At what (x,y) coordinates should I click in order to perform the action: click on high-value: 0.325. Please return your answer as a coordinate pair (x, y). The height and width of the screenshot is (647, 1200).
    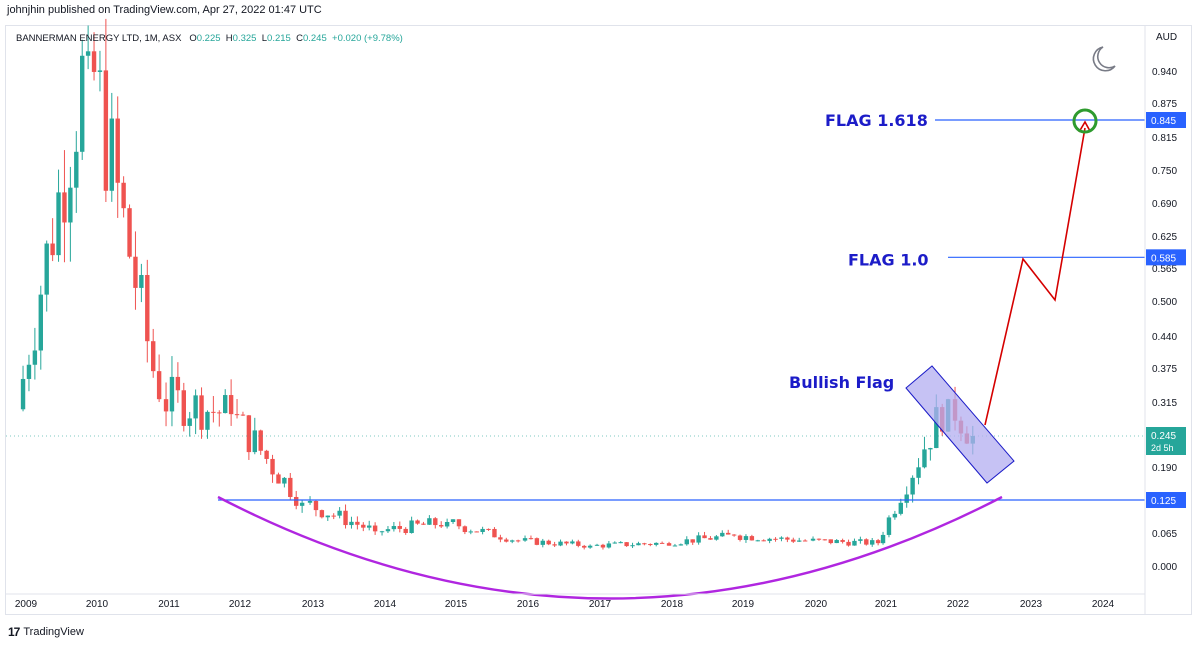
    Looking at the image, I should click on (244, 38).